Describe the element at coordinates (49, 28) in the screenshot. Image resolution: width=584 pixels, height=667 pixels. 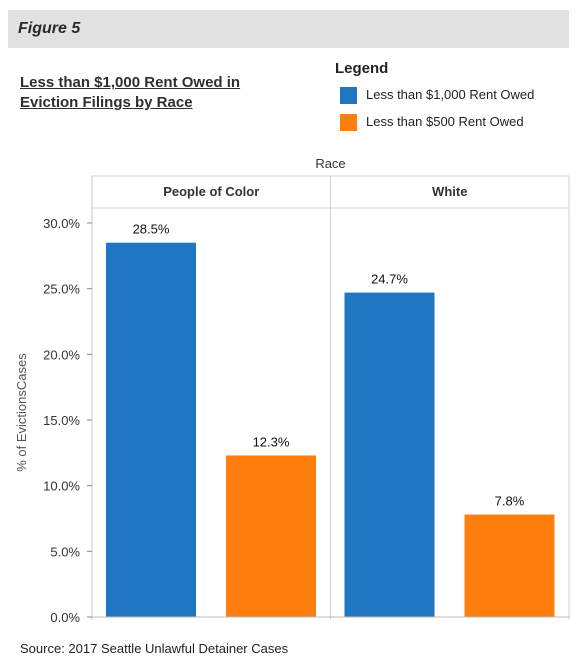
I see `figure-label: Figure 5` at that location.